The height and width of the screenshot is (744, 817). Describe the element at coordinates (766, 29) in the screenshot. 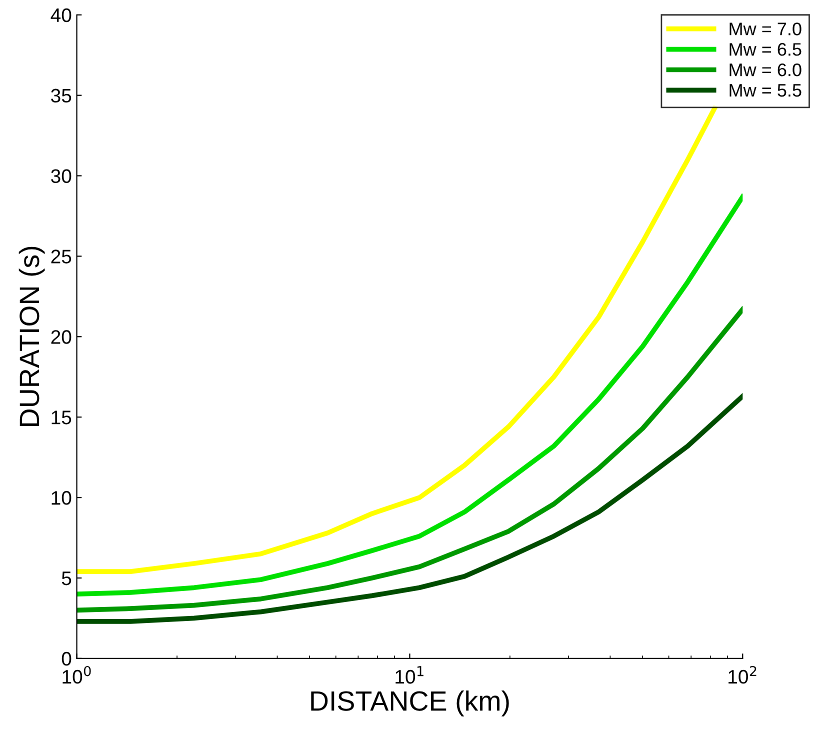

I see `legend-label: Mw = 7.0` at that location.